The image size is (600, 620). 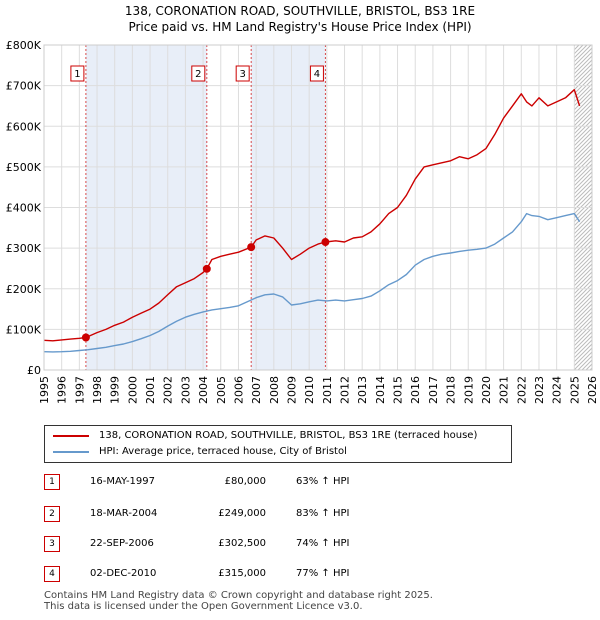 I want to click on x-tick-label: 2025, so click(x=574, y=390).